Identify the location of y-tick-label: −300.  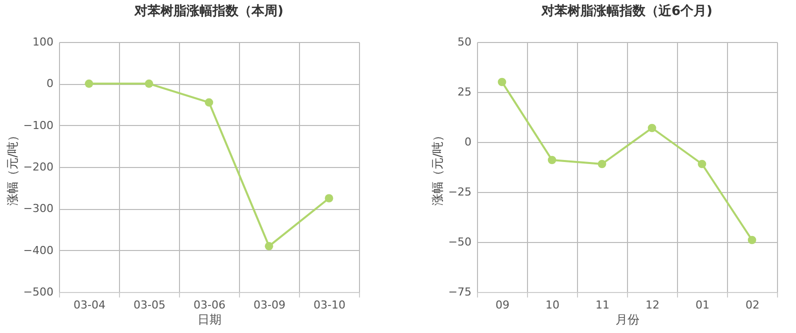
(38, 209).